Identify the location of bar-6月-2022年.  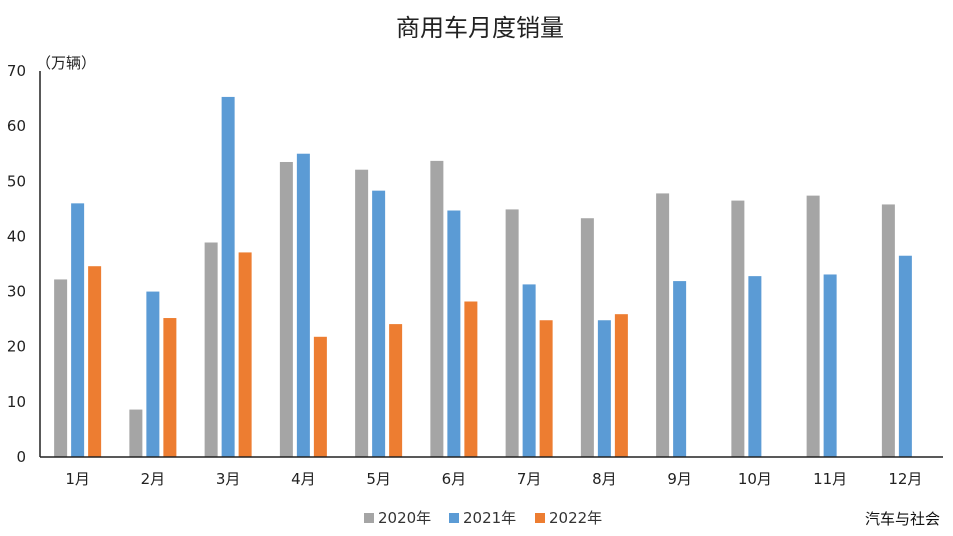
(471, 379).